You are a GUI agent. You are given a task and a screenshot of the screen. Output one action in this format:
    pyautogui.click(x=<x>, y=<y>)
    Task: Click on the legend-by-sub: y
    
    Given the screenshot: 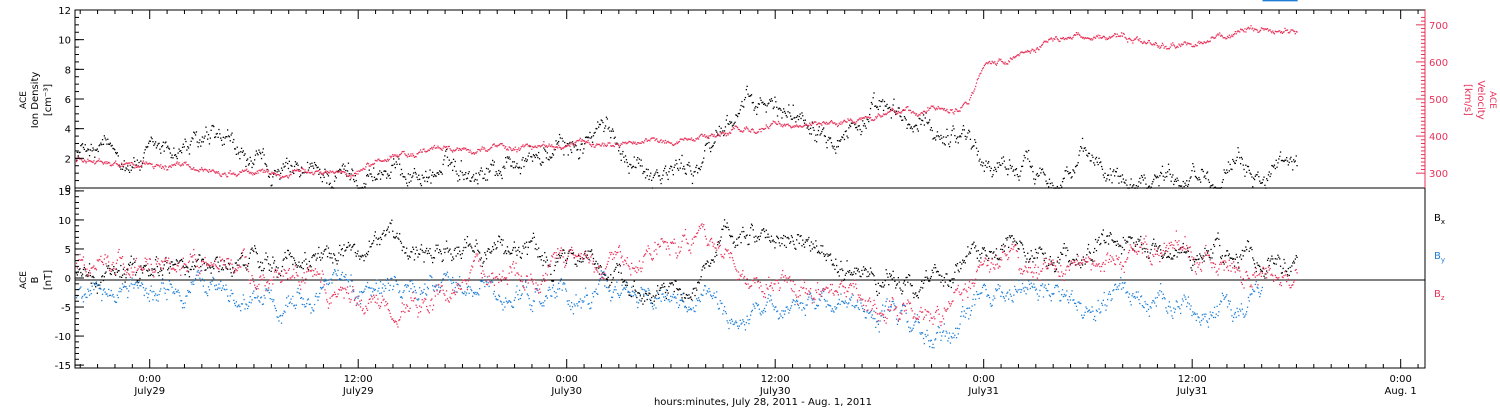 What is the action you would take?
    pyautogui.click(x=1443, y=260)
    